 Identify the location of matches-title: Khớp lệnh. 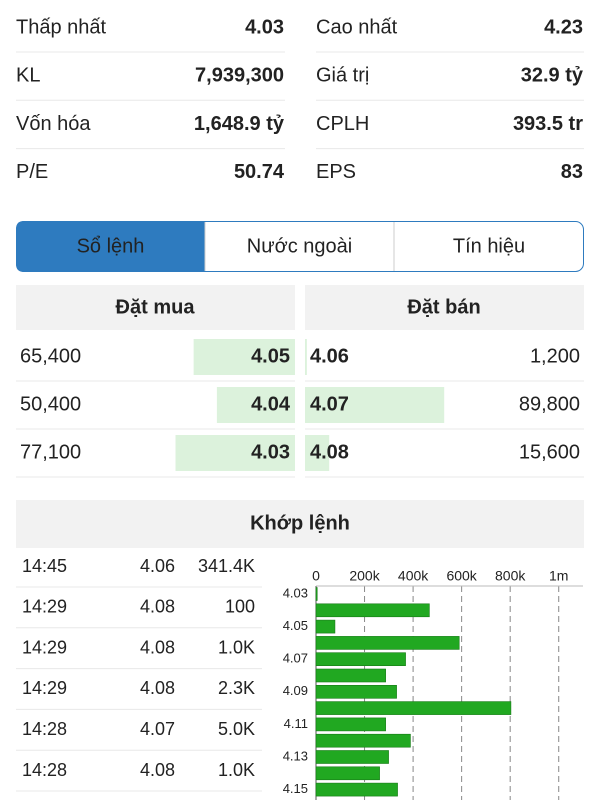
(300, 523).